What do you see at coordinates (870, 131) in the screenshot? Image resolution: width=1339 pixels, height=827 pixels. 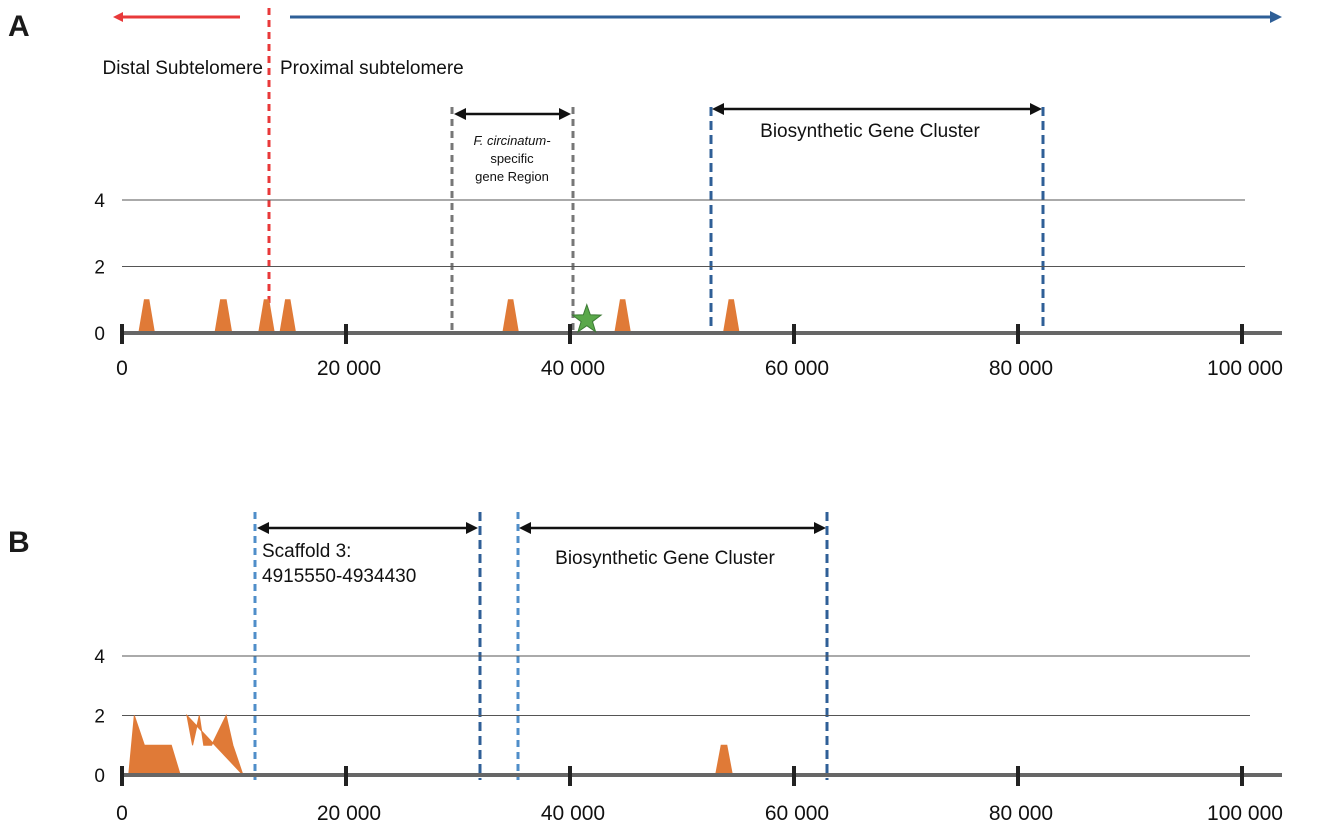 I see `bgc-a-label: Biosynthetic Gene Cluster` at bounding box center [870, 131].